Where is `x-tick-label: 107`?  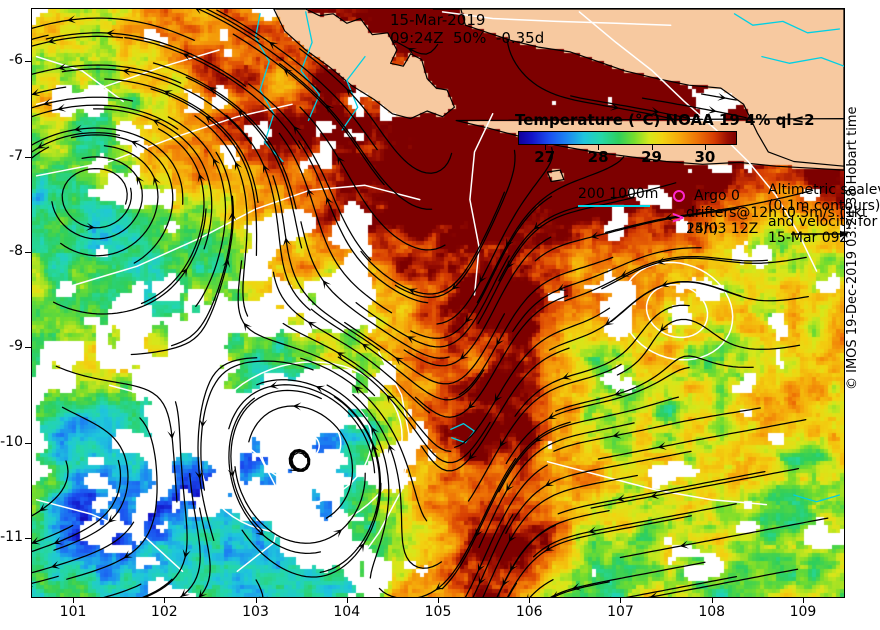
x-tick-label: 107 is located at coordinates (620, 612).